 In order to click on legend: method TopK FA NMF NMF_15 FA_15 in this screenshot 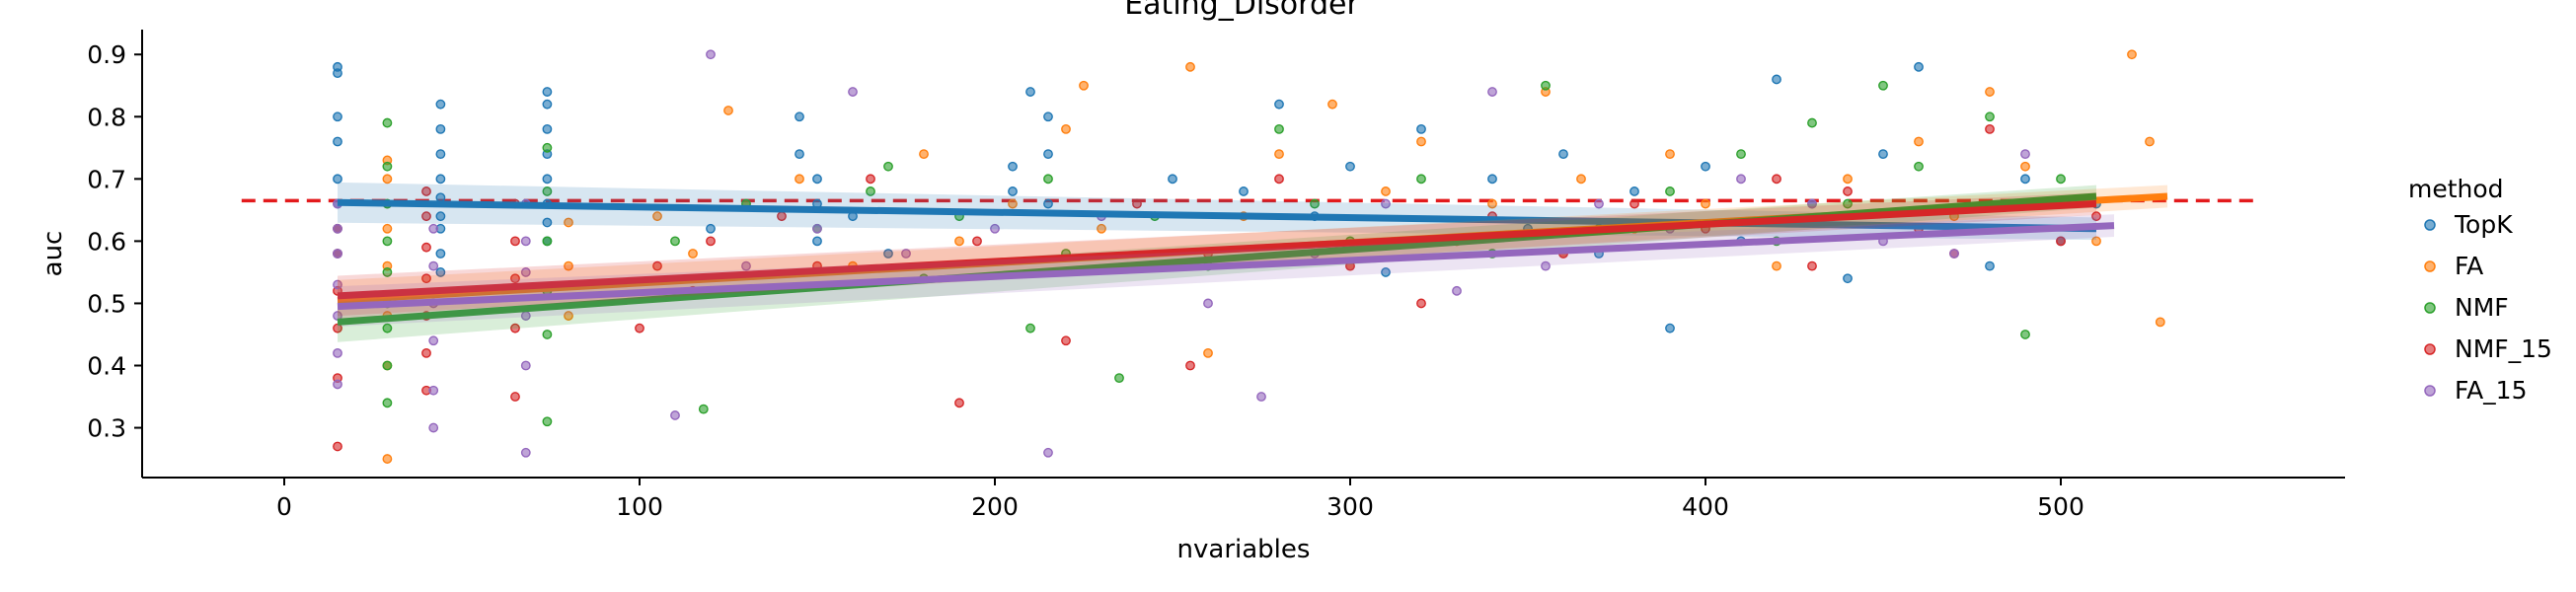, I will do `click(2480, 290)`.